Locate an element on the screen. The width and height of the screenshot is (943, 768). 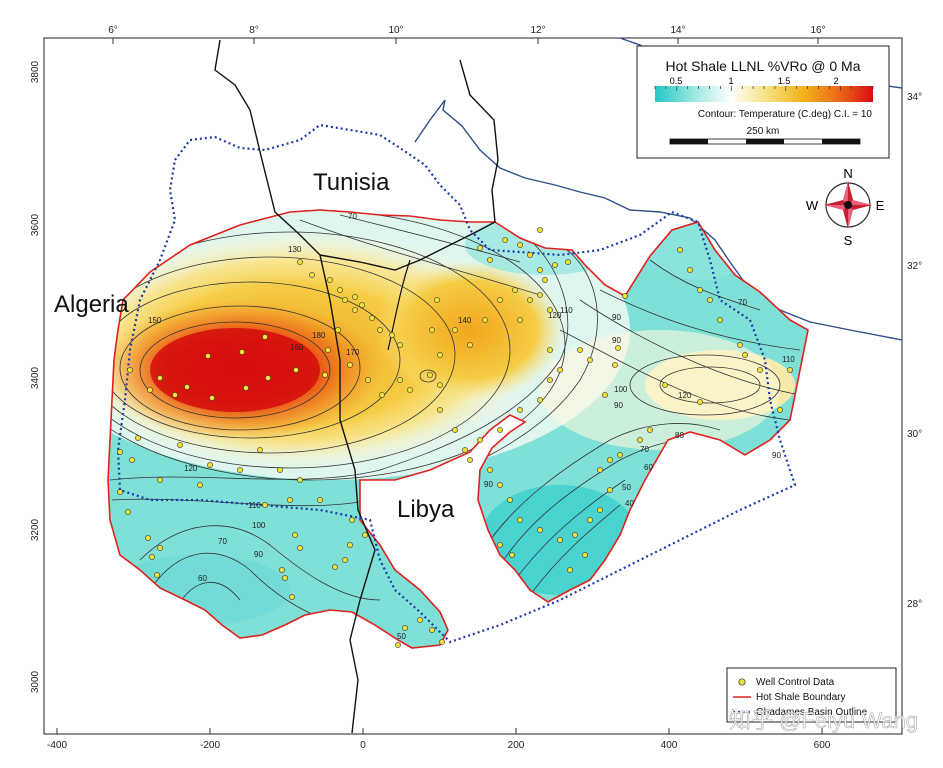
top-tick-label: 10° is located at coordinates (395, 30).